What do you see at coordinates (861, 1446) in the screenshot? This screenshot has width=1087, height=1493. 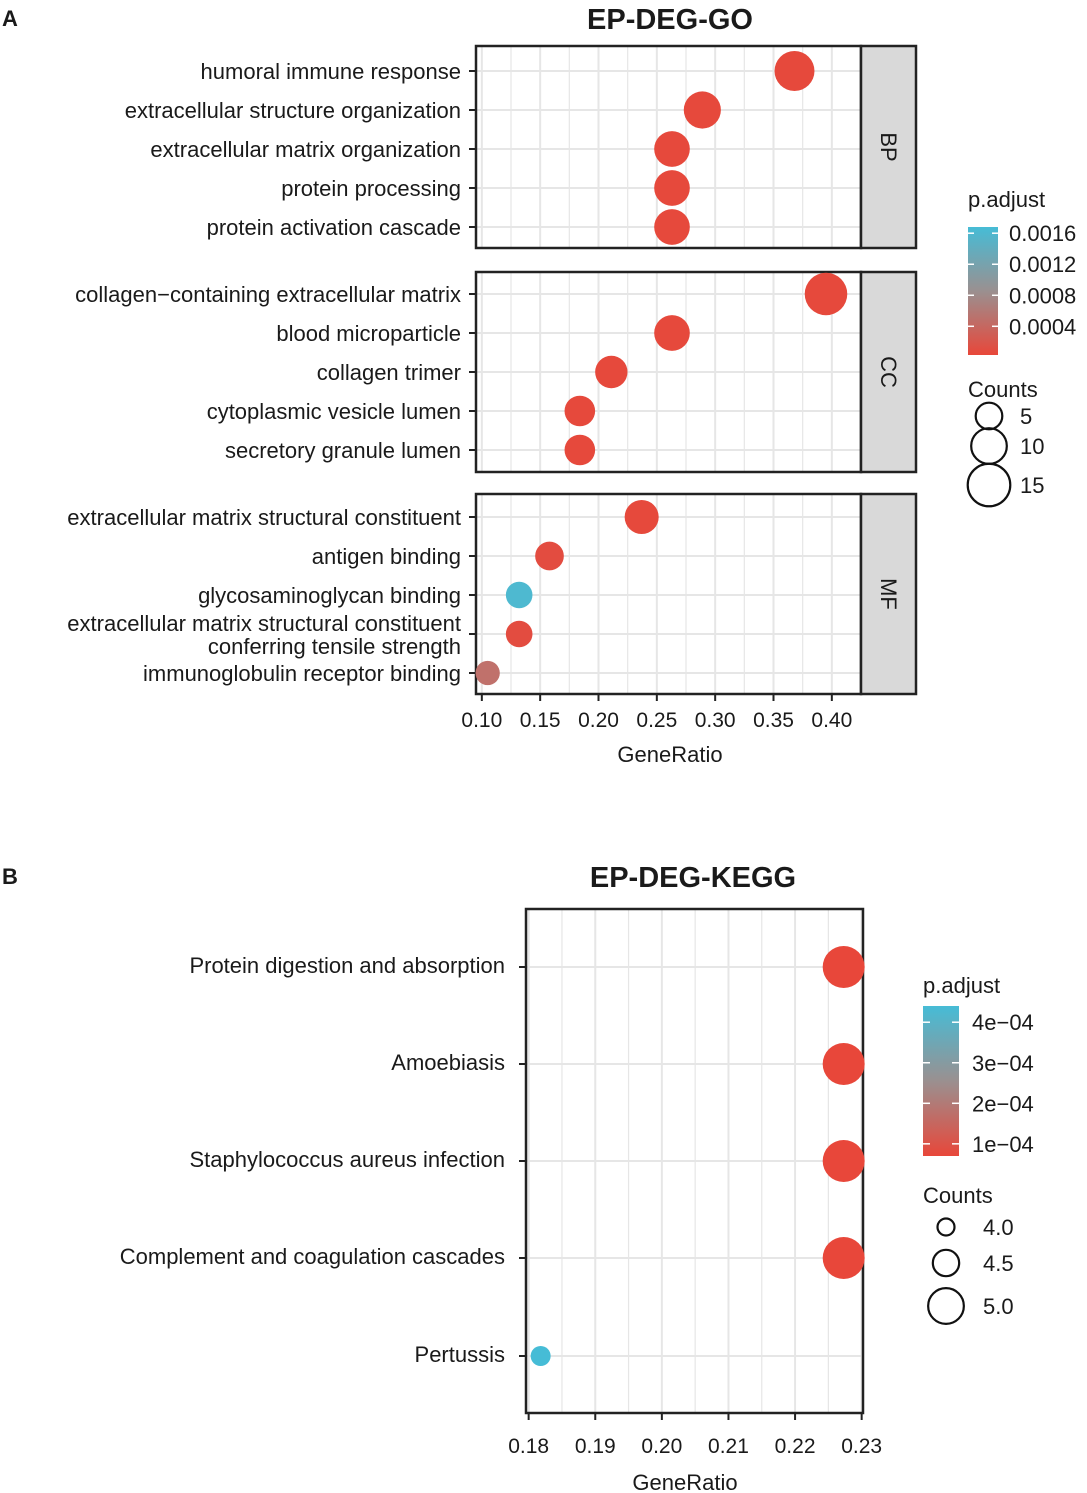 I see `x-tick-label: 0.23` at bounding box center [861, 1446].